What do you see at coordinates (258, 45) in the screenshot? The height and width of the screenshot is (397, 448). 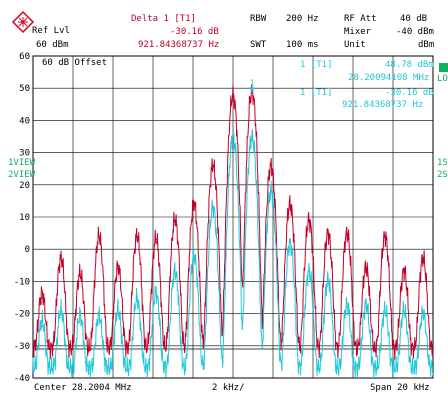 I see `swt-label: SWT` at bounding box center [258, 45].